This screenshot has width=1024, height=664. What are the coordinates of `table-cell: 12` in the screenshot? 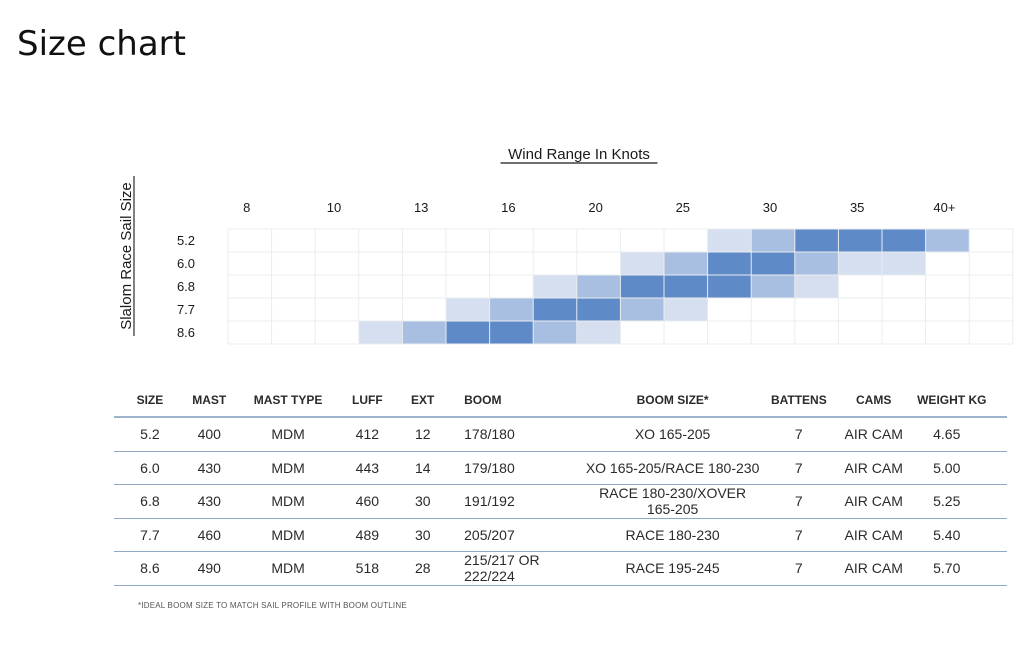 It's located at (423, 434).